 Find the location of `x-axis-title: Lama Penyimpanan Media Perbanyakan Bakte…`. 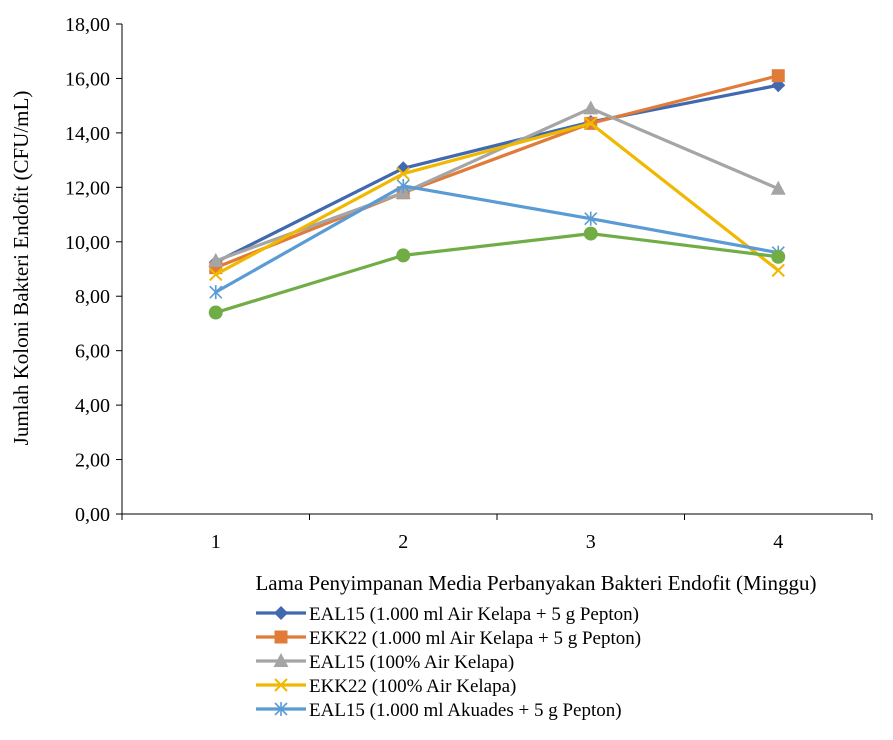

x-axis-title: Lama Penyimpanan Media Perbanyakan Bakte… is located at coordinates (535, 583).